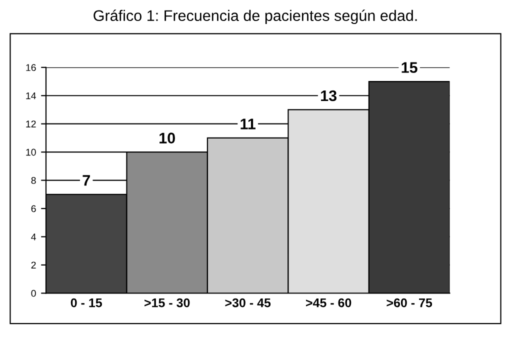 This screenshot has height=337, width=511. What do you see at coordinates (86, 303) in the screenshot?
I see `x-tick-label: 0 - 15` at bounding box center [86, 303].